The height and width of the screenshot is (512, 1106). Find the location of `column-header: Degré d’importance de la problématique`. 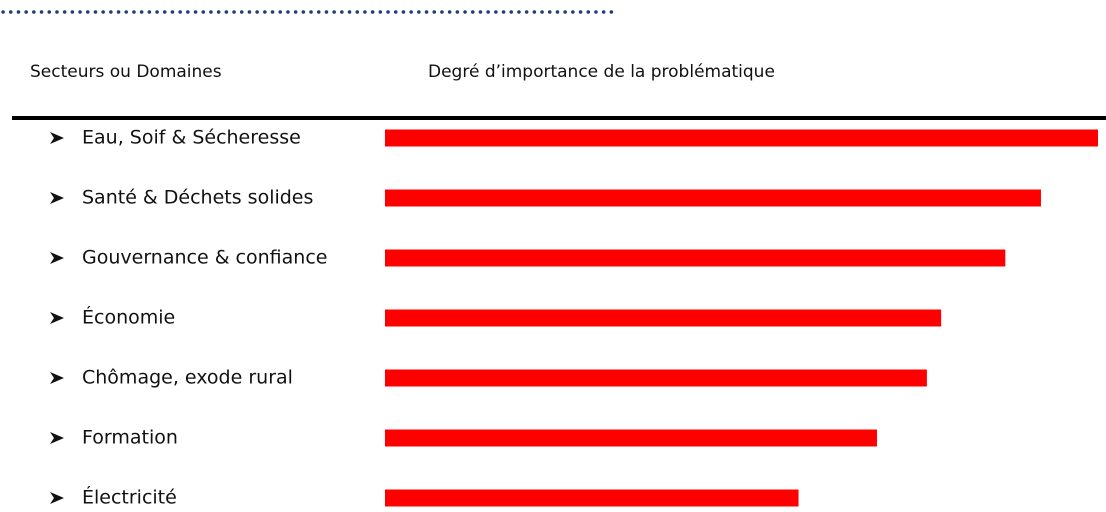

column-header: Degré d’importance de la problématique is located at coordinates (601, 72).